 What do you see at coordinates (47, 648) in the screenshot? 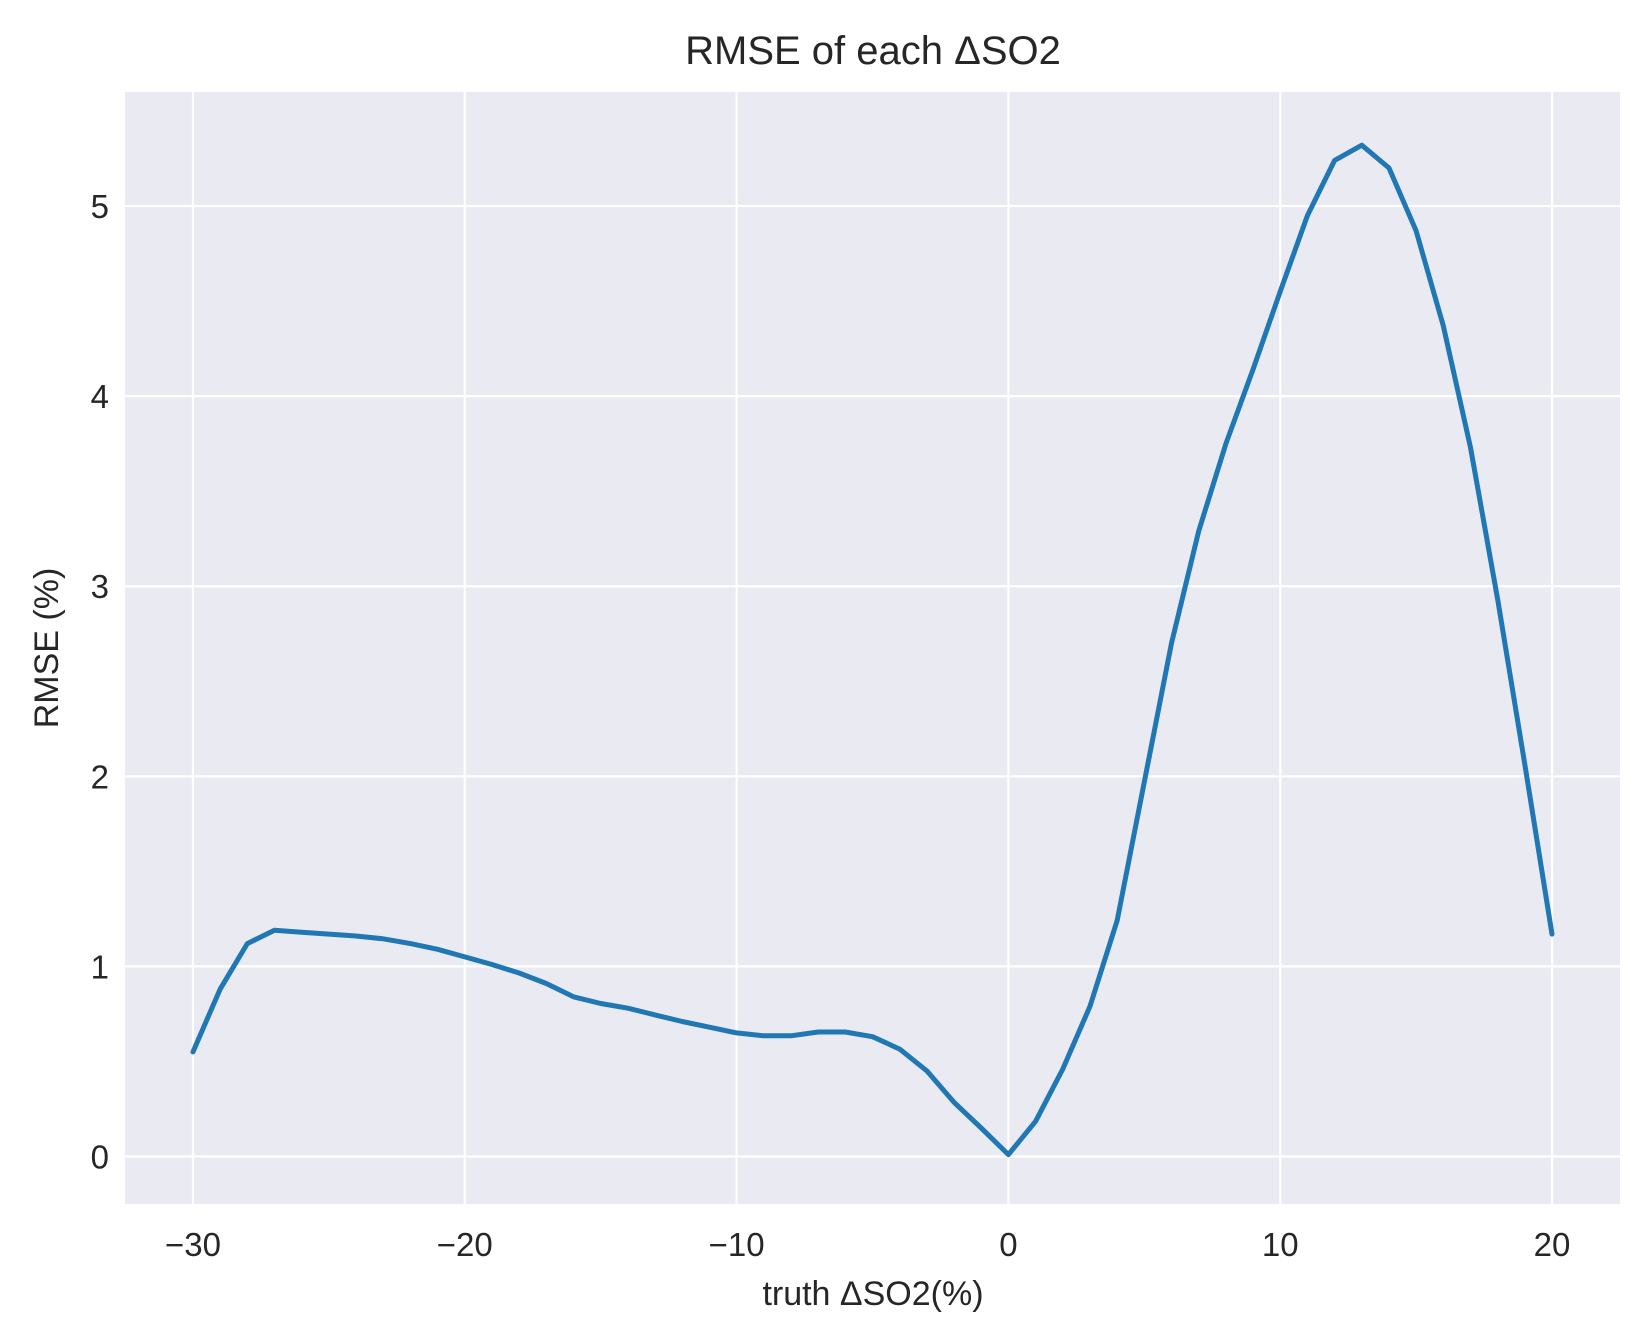
I see `y-axis-label: RMSE (%)` at bounding box center [47, 648].